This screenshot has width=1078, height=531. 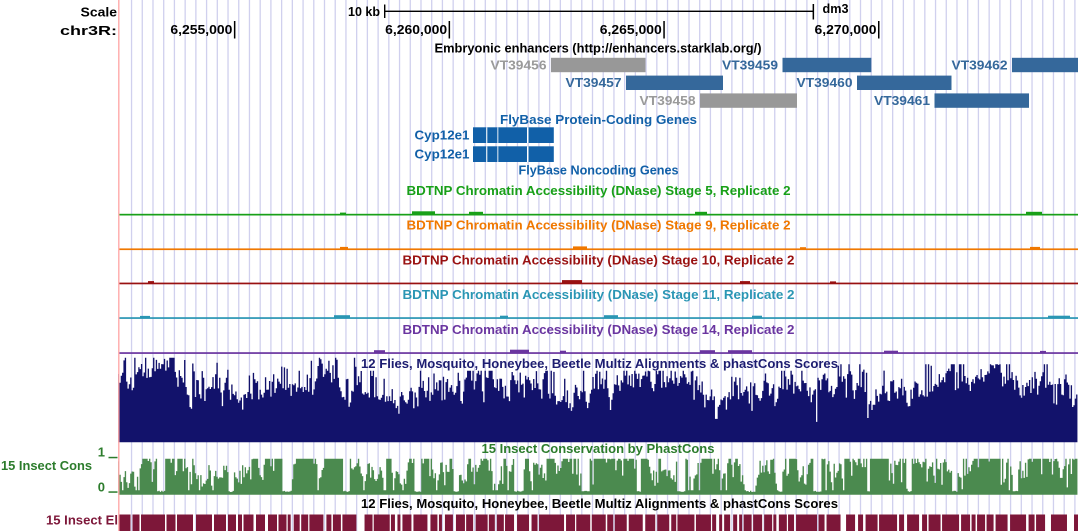 What do you see at coordinates (750, 64) in the screenshot?
I see `svg-text: VT39459` at bounding box center [750, 64].